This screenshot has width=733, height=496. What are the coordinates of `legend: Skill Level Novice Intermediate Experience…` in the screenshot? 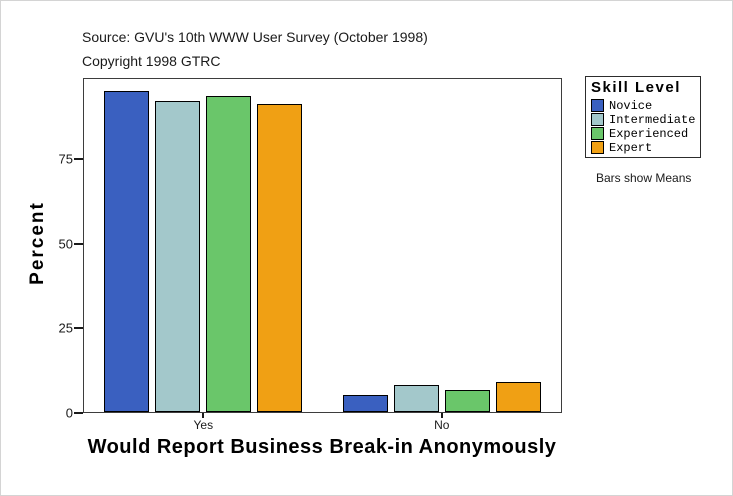 It's located at (643, 117).